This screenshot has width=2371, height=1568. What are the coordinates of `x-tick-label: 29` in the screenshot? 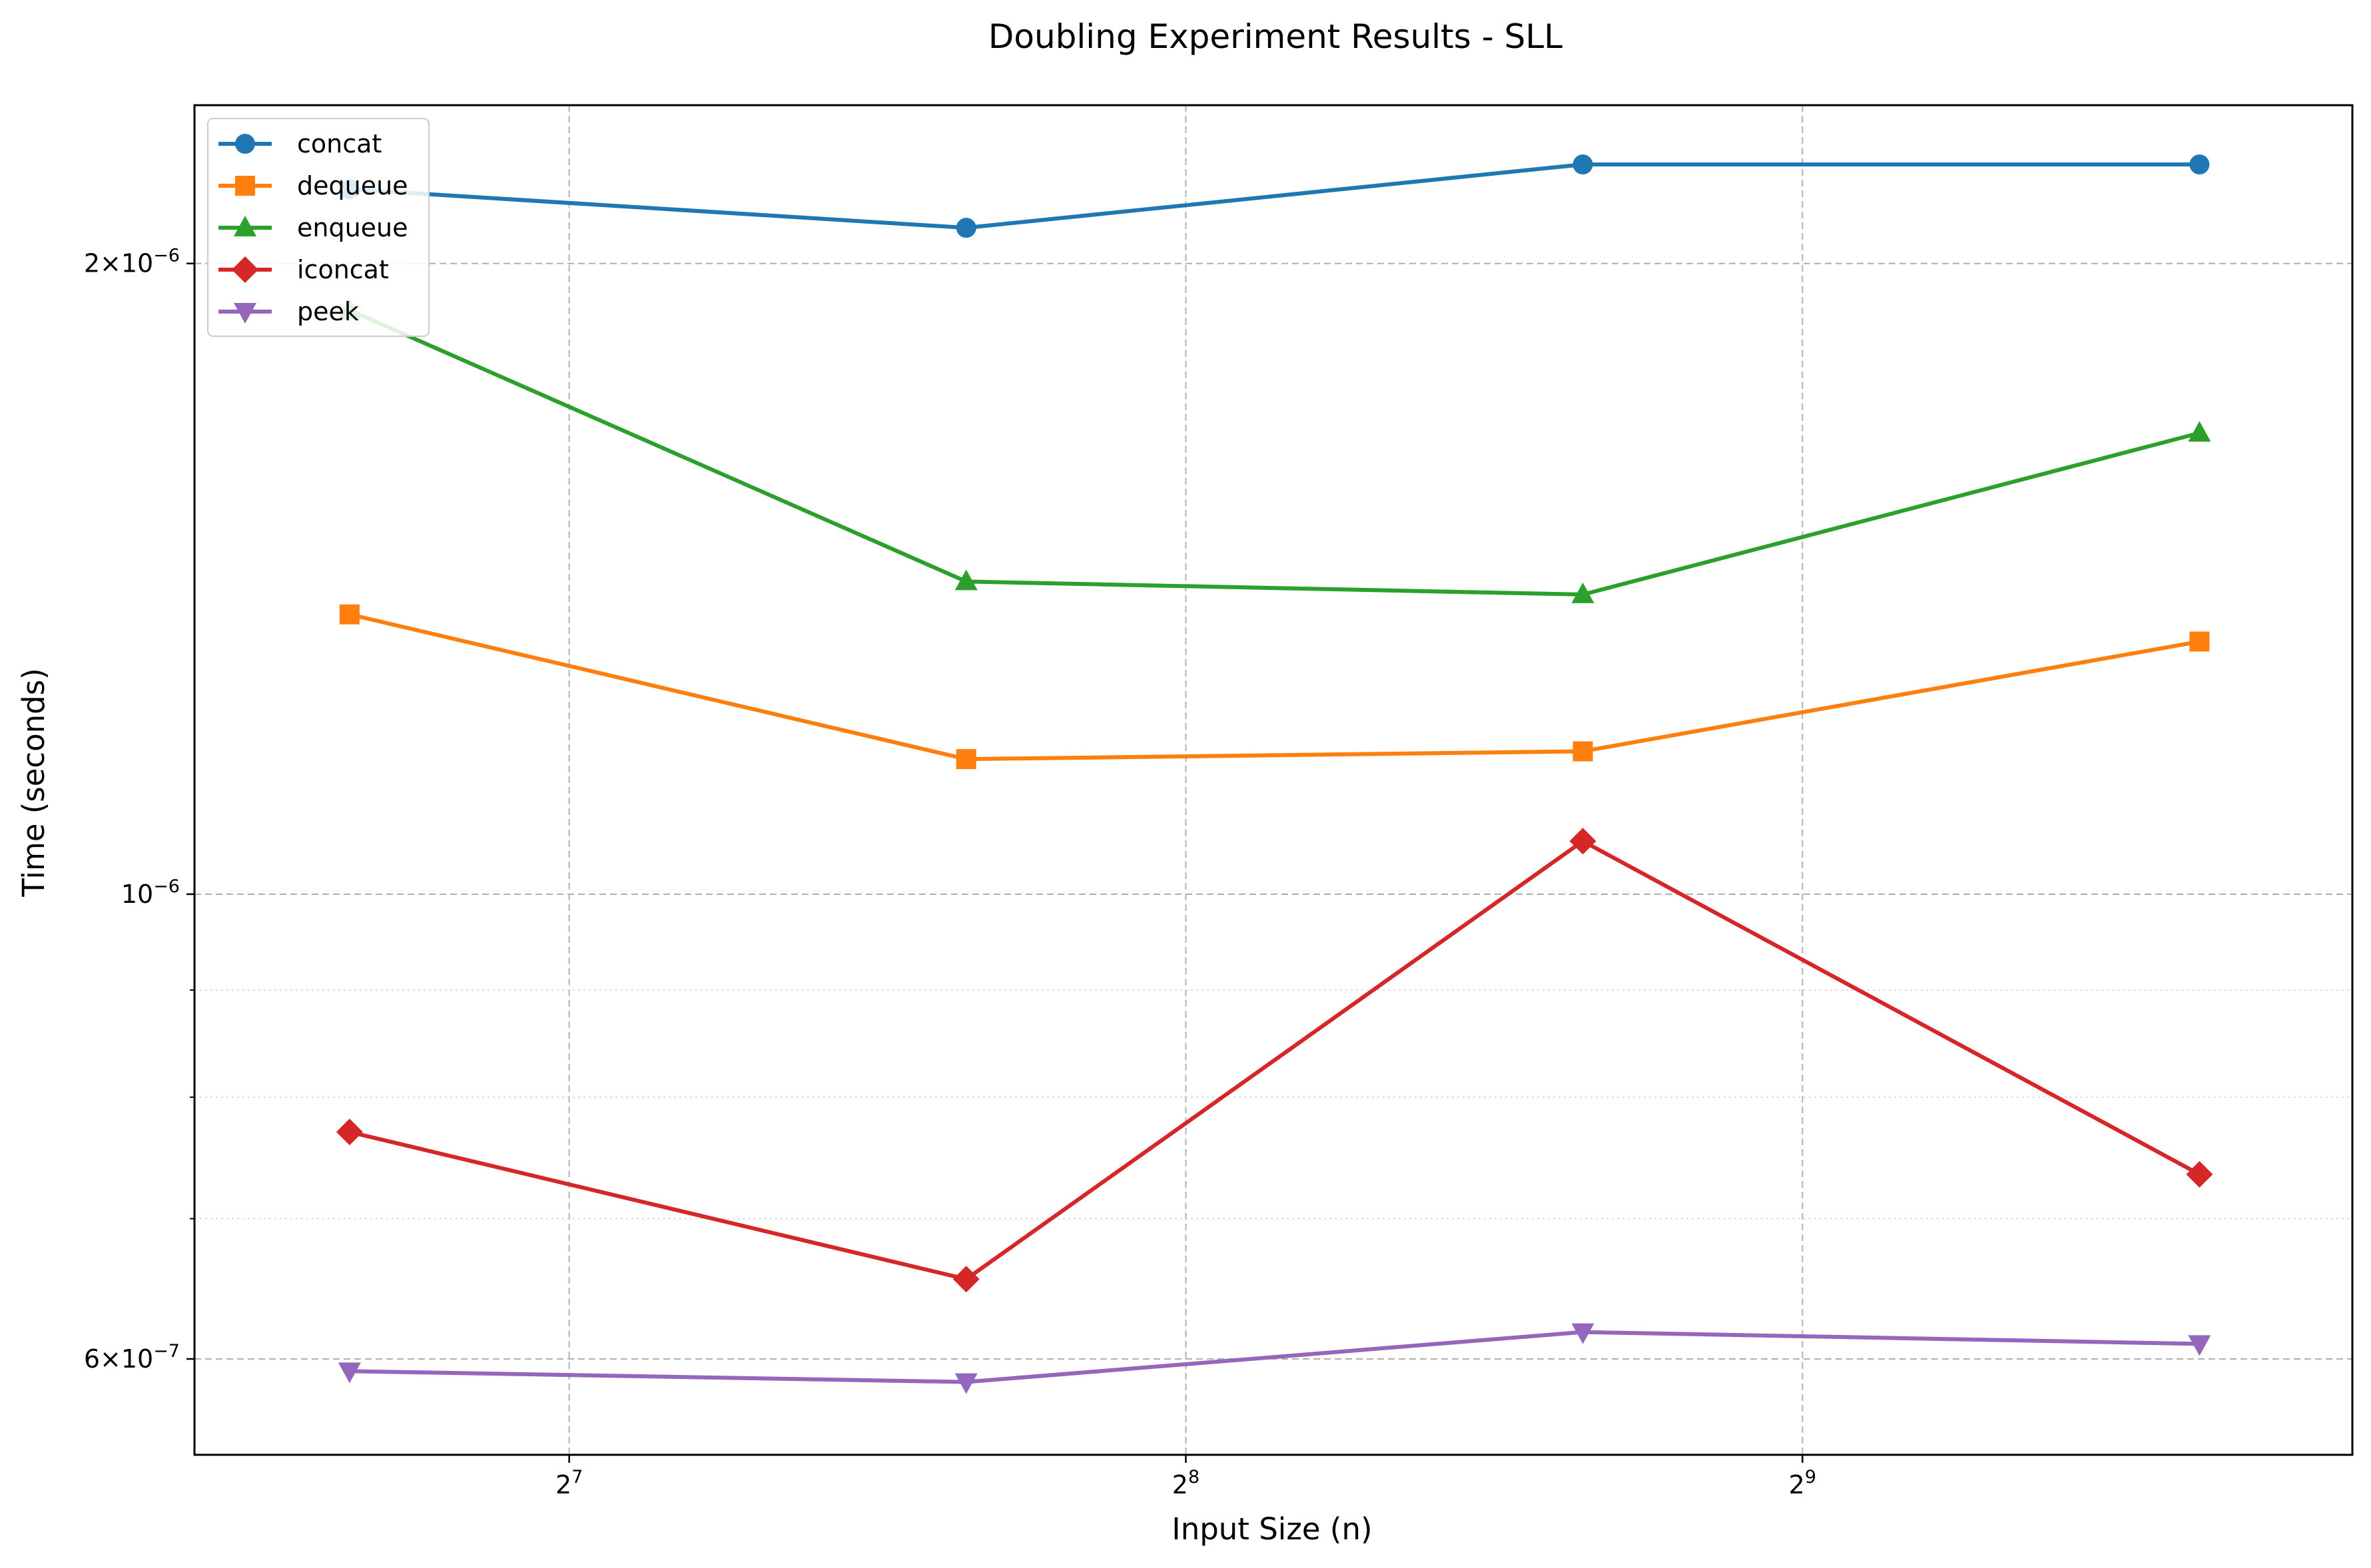 It's located at (1802, 1483).